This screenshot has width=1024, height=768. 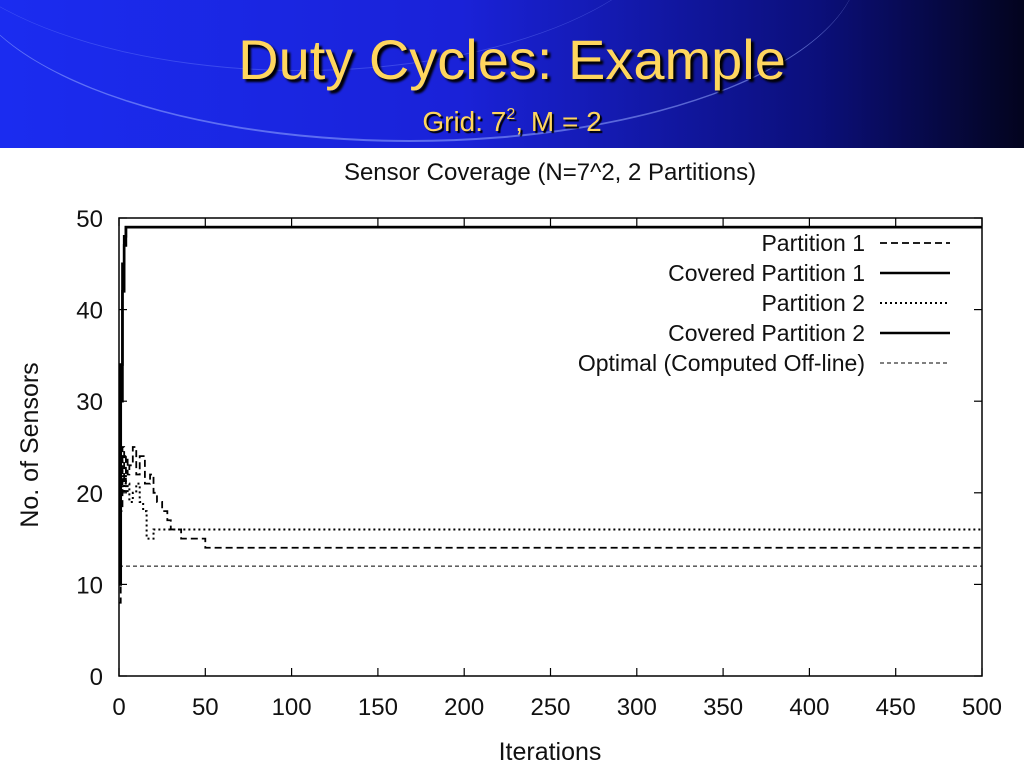 What do you see at coordinates (205, 707) in the screenshot?
I see `x-tick-label: 50` at bounding box center [205, 707].